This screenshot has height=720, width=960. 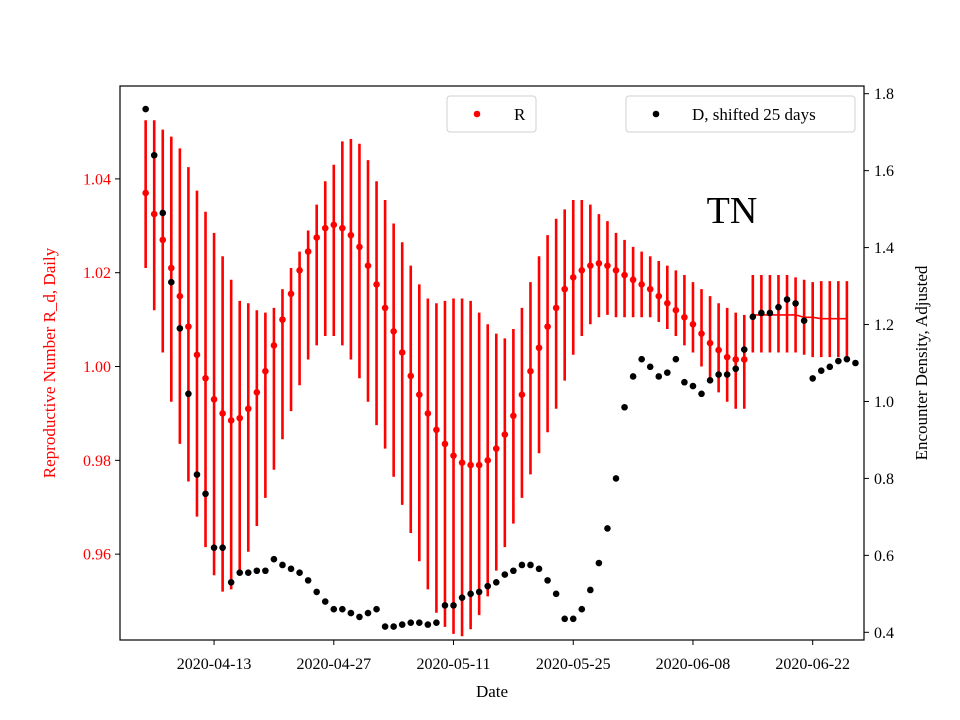 What do you see at coordinates (812, 664) in the screenshot?
I see `x-tick-label: 2020-06-22` at bounding box center [812, 664].